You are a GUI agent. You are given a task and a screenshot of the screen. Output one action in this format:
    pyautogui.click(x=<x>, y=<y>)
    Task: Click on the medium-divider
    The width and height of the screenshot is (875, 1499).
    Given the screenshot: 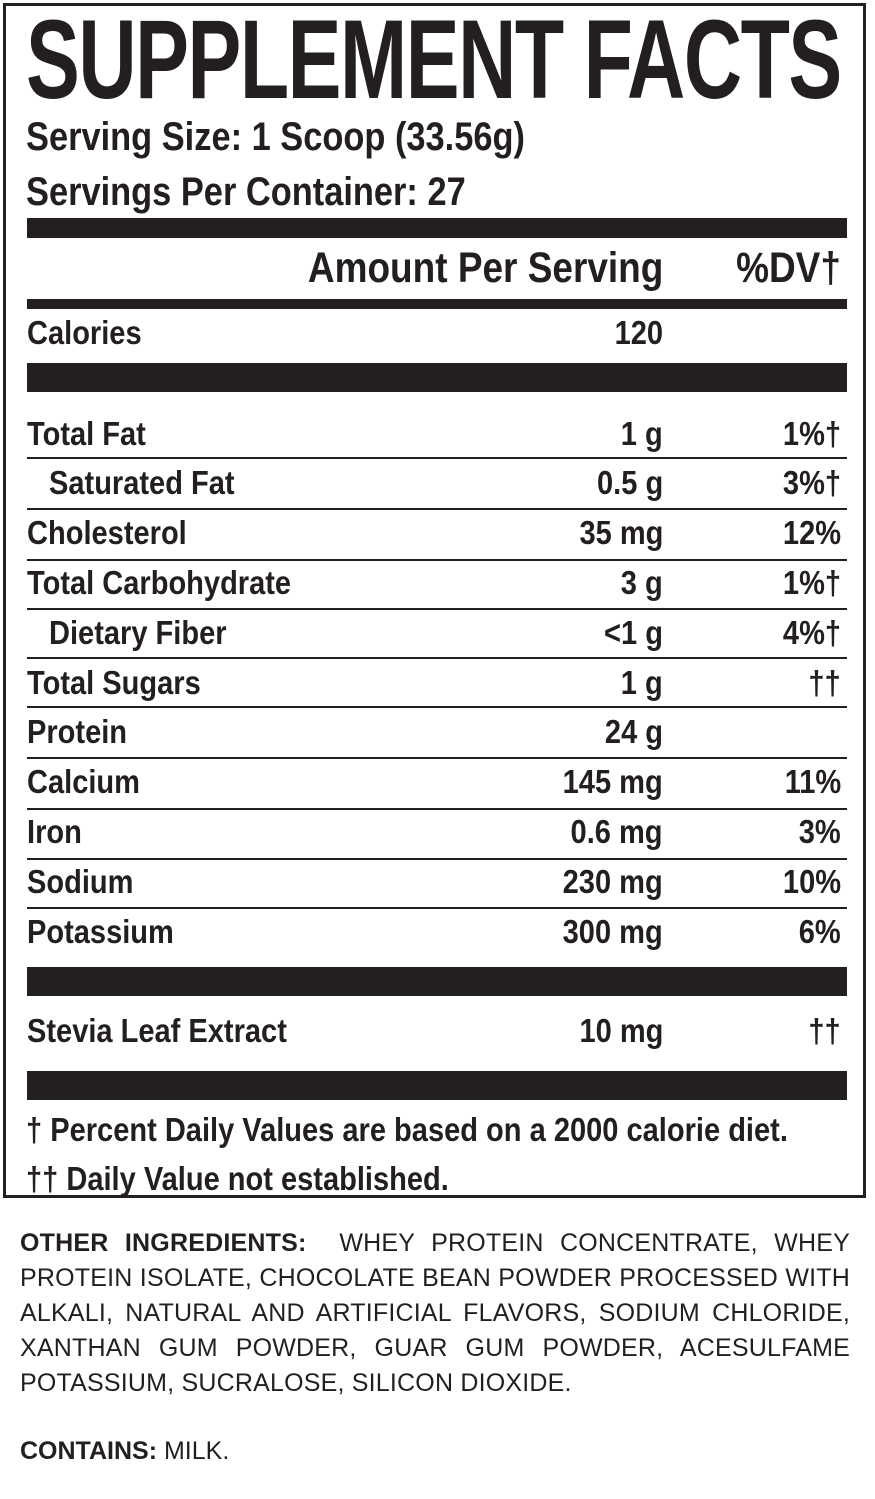 What is the action you would take?
    pyautogui.click(x=437, y=304)
    